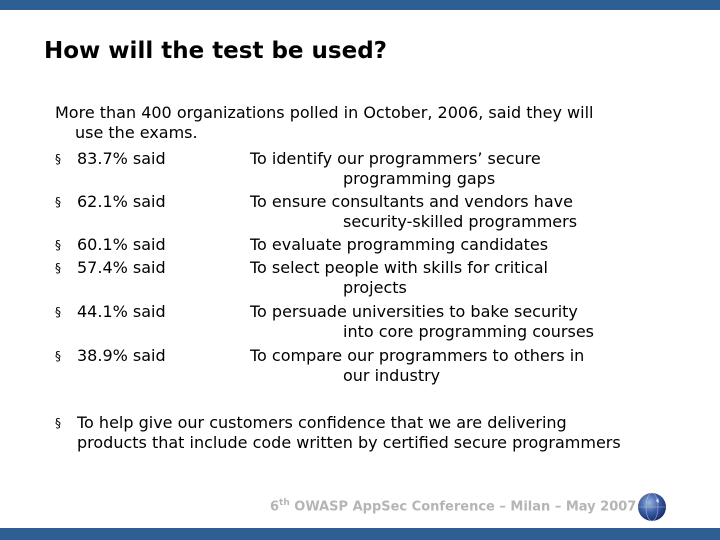  Describe the element at coordinates (460, 221) in the screenshot. I see `item-purpose-line-2: security-skilled programmers` at that location.